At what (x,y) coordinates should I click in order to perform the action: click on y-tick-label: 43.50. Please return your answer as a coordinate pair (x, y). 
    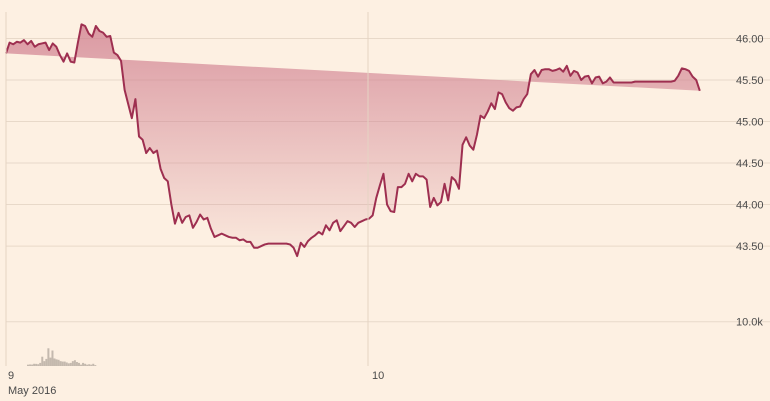
    Looking at the image, I should click on (750, 247).